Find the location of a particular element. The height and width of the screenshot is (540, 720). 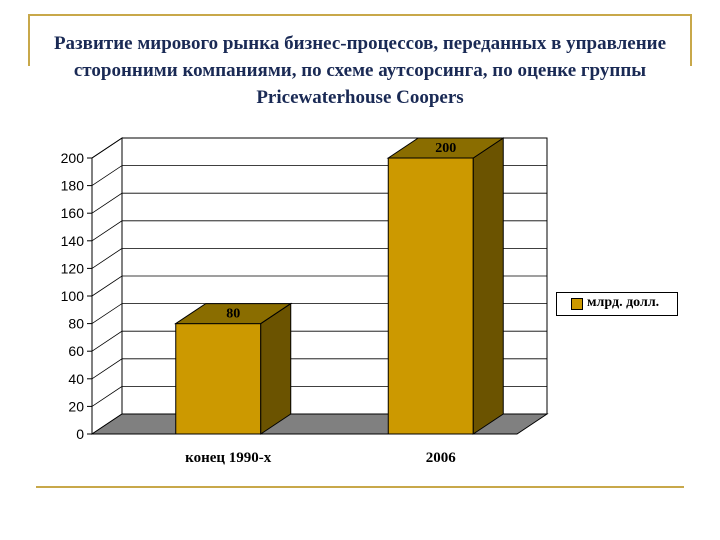

y-tick-label: 80 is located at coordinates (76, 324).